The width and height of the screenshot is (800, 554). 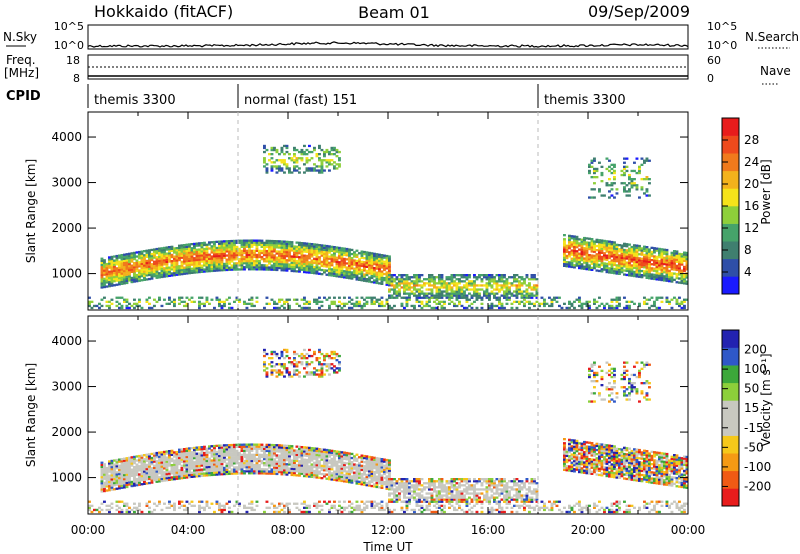 I want to click on cpid-segment-label: normal (fast) 151, so click(x=300, y=100).